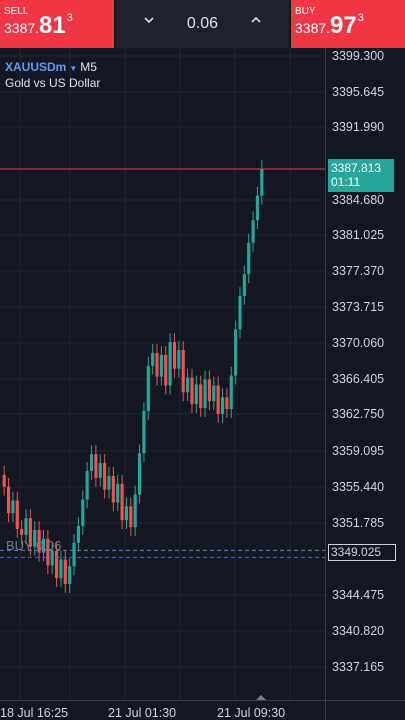 This screenshot has width=405, height=720. What do you see at coordinates (329, 25) in the screenshot?
I see `buy-price: 3387.973` at bounding box center [329, 25].